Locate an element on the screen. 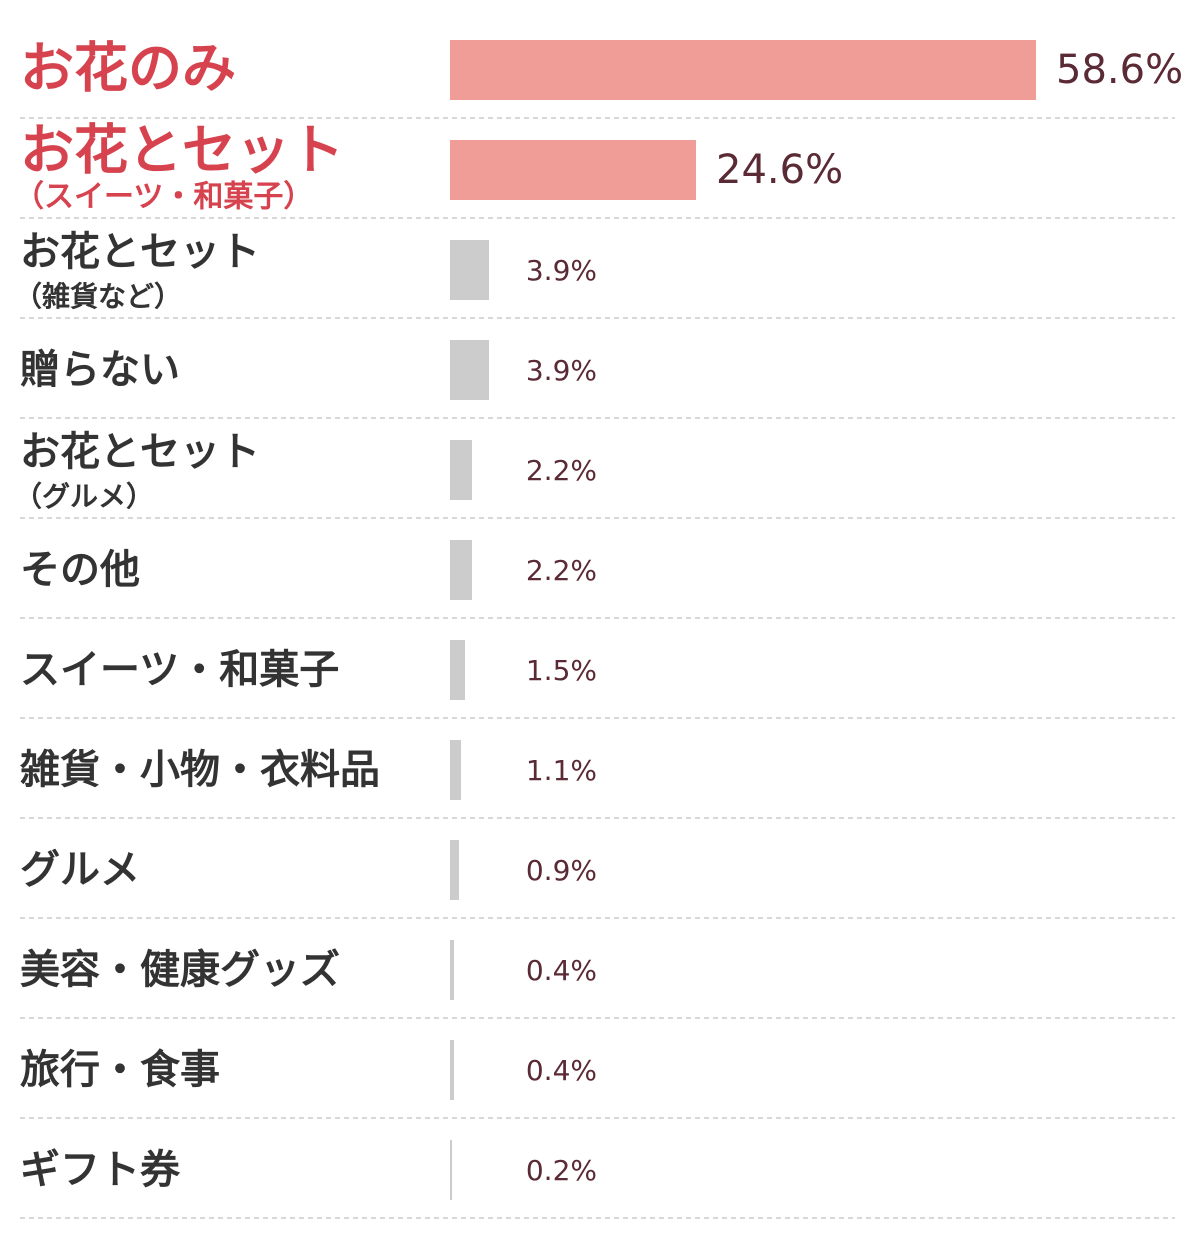 The width and height of the screenshot is (1200, 1240). value-label: 0.2% is located at coordinates (561, 1170).